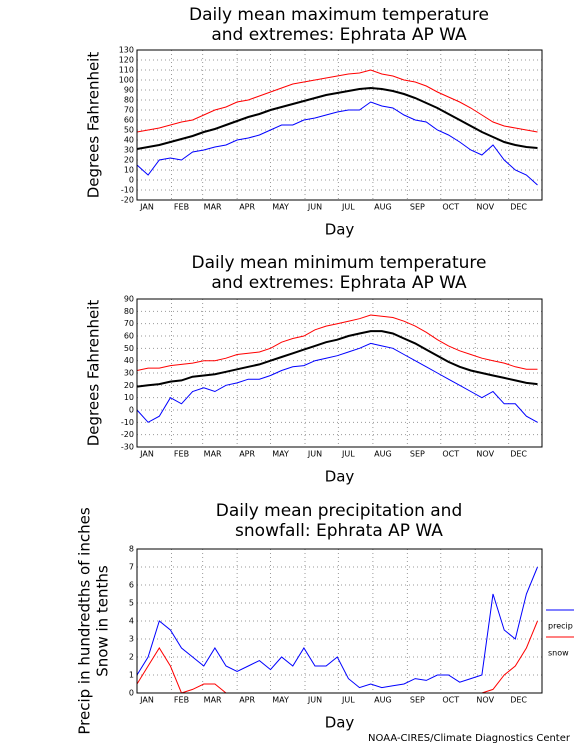 This screenshot has height=745, width=576. Describe the element at coordinates (558, 653) in the screenshot. I see `legend-label: snow` at that location.